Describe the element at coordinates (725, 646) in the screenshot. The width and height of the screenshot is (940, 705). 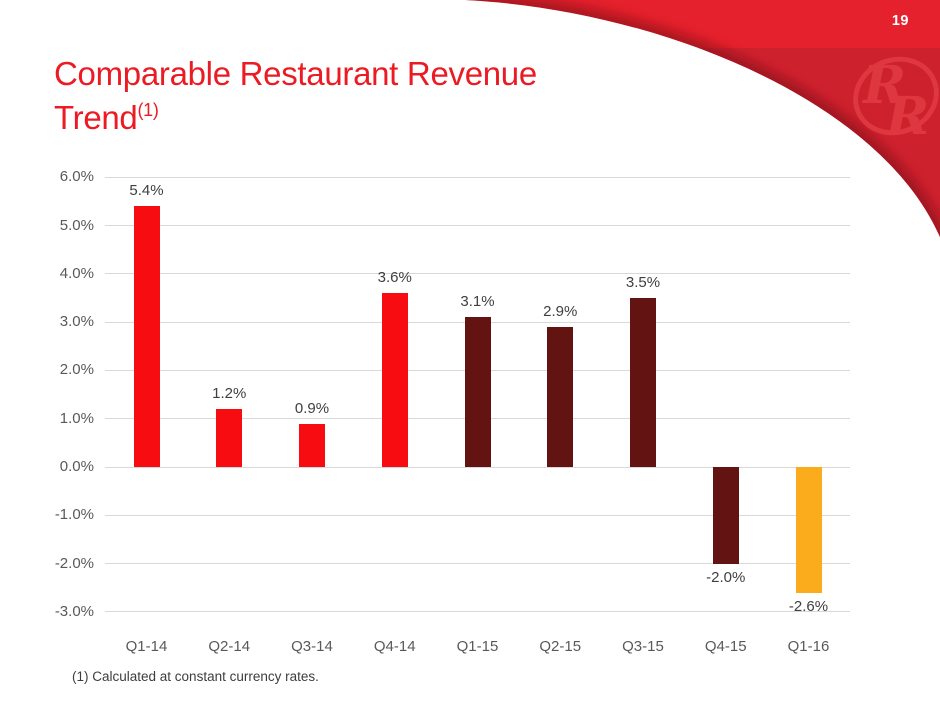
I see `x-axis-category-label: Q4-15` at that location.